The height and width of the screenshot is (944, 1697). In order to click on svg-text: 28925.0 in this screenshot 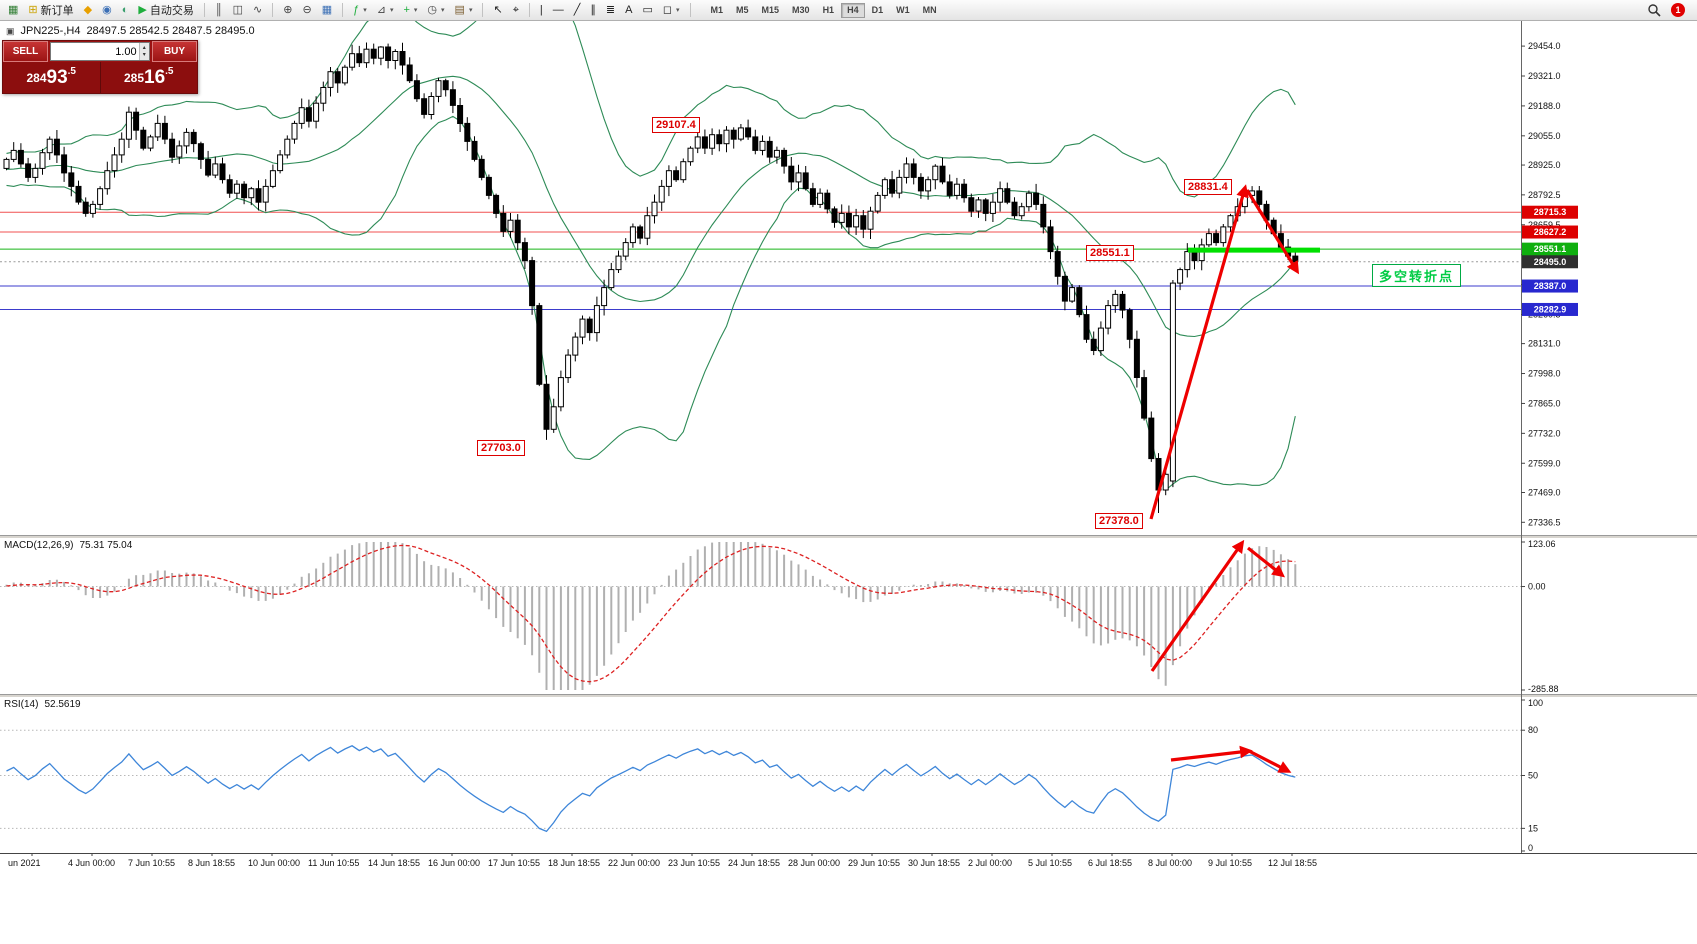, I will do `click(1544, 165)`.